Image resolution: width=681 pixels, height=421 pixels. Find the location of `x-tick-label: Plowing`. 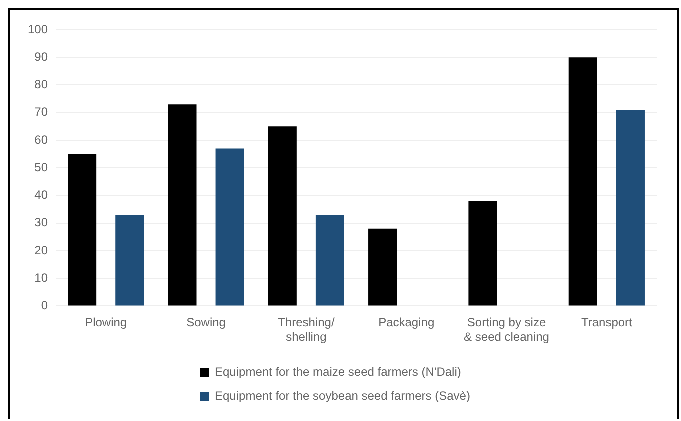

x-tick-label: Plowing is located at coordinates (106, 323).